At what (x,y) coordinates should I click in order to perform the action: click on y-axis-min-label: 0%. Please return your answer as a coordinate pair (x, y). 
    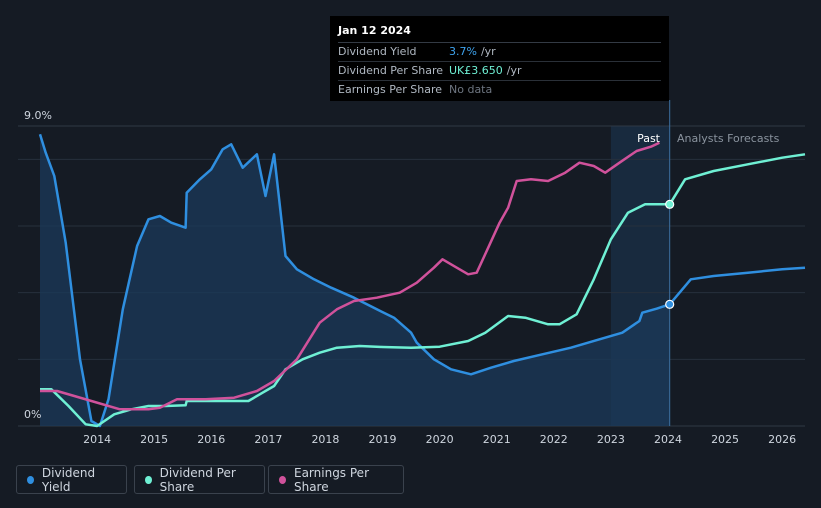
    Looking at the image, I should click on (32, 414).